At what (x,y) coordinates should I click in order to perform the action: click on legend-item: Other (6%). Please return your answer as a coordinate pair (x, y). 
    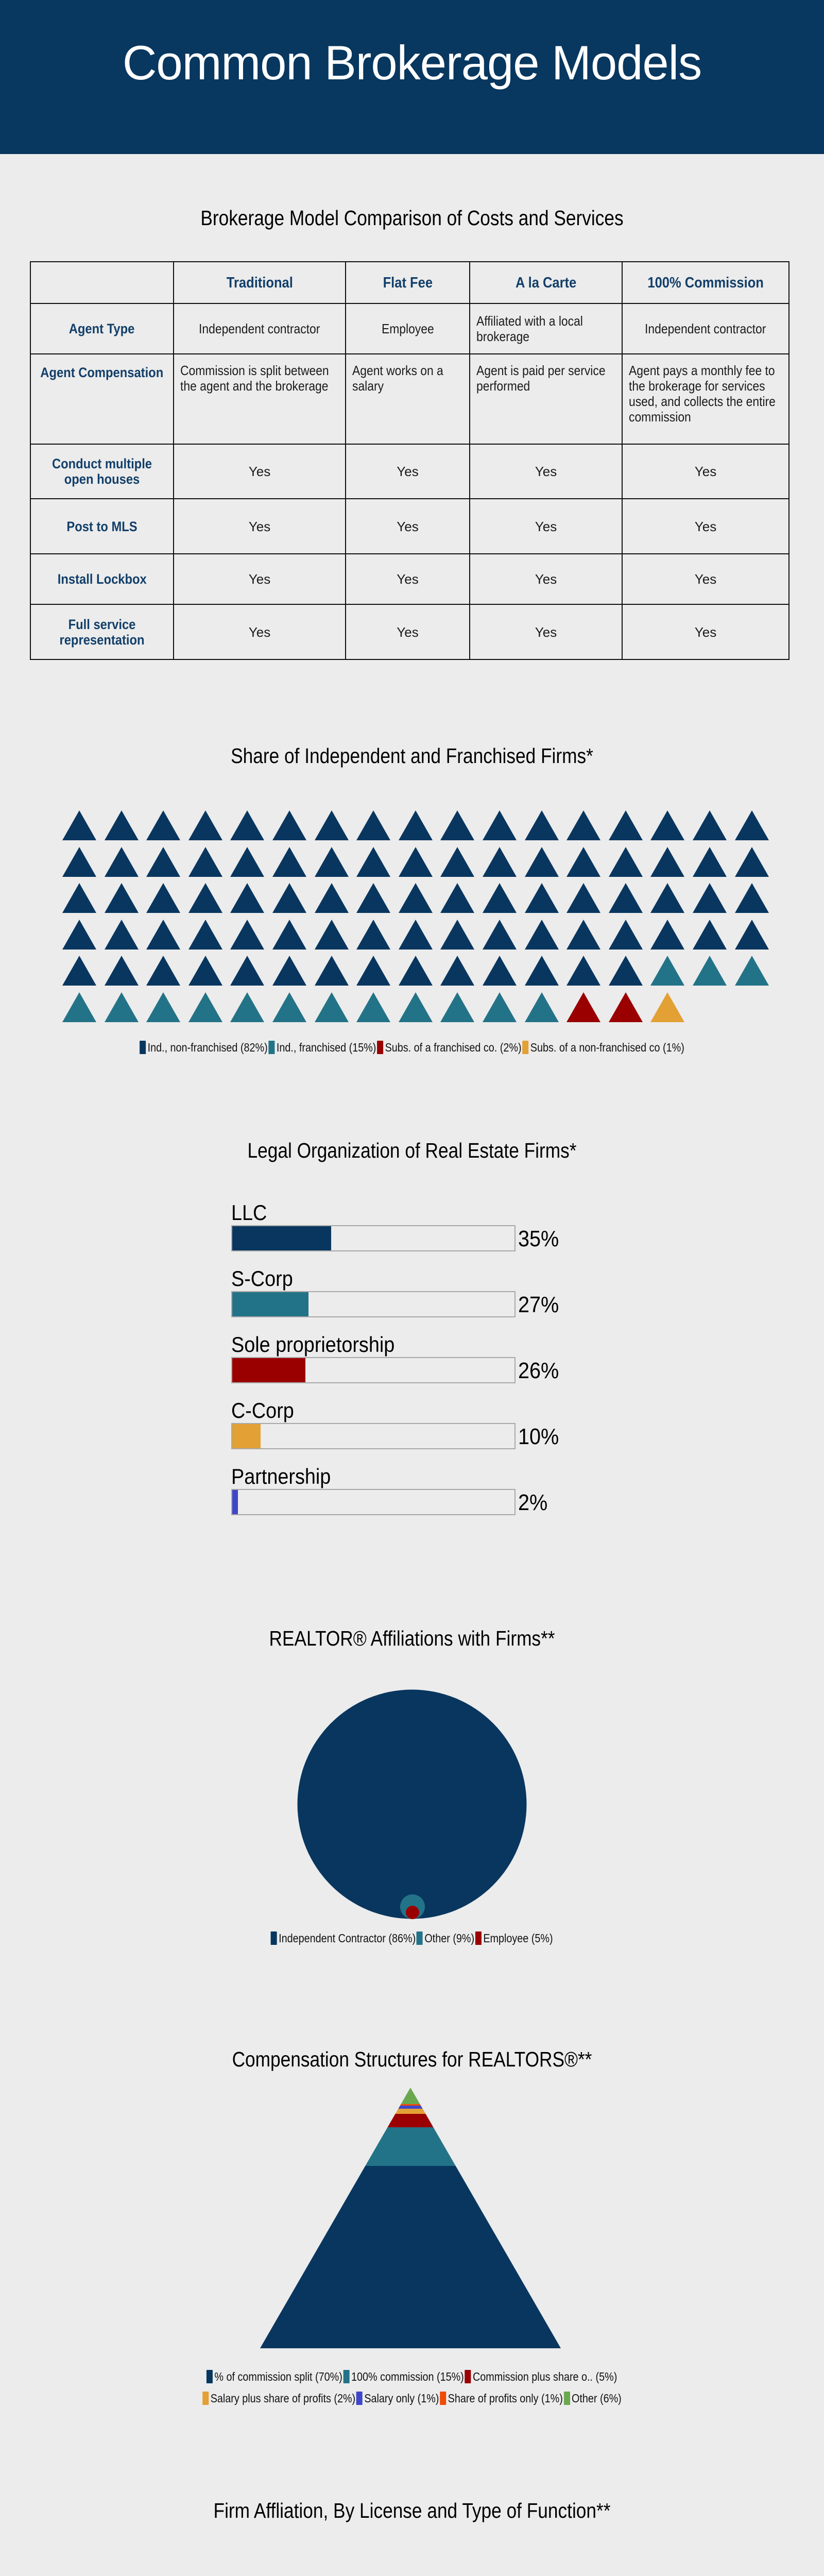
    Looking at the image, I should click on (593, 2398).